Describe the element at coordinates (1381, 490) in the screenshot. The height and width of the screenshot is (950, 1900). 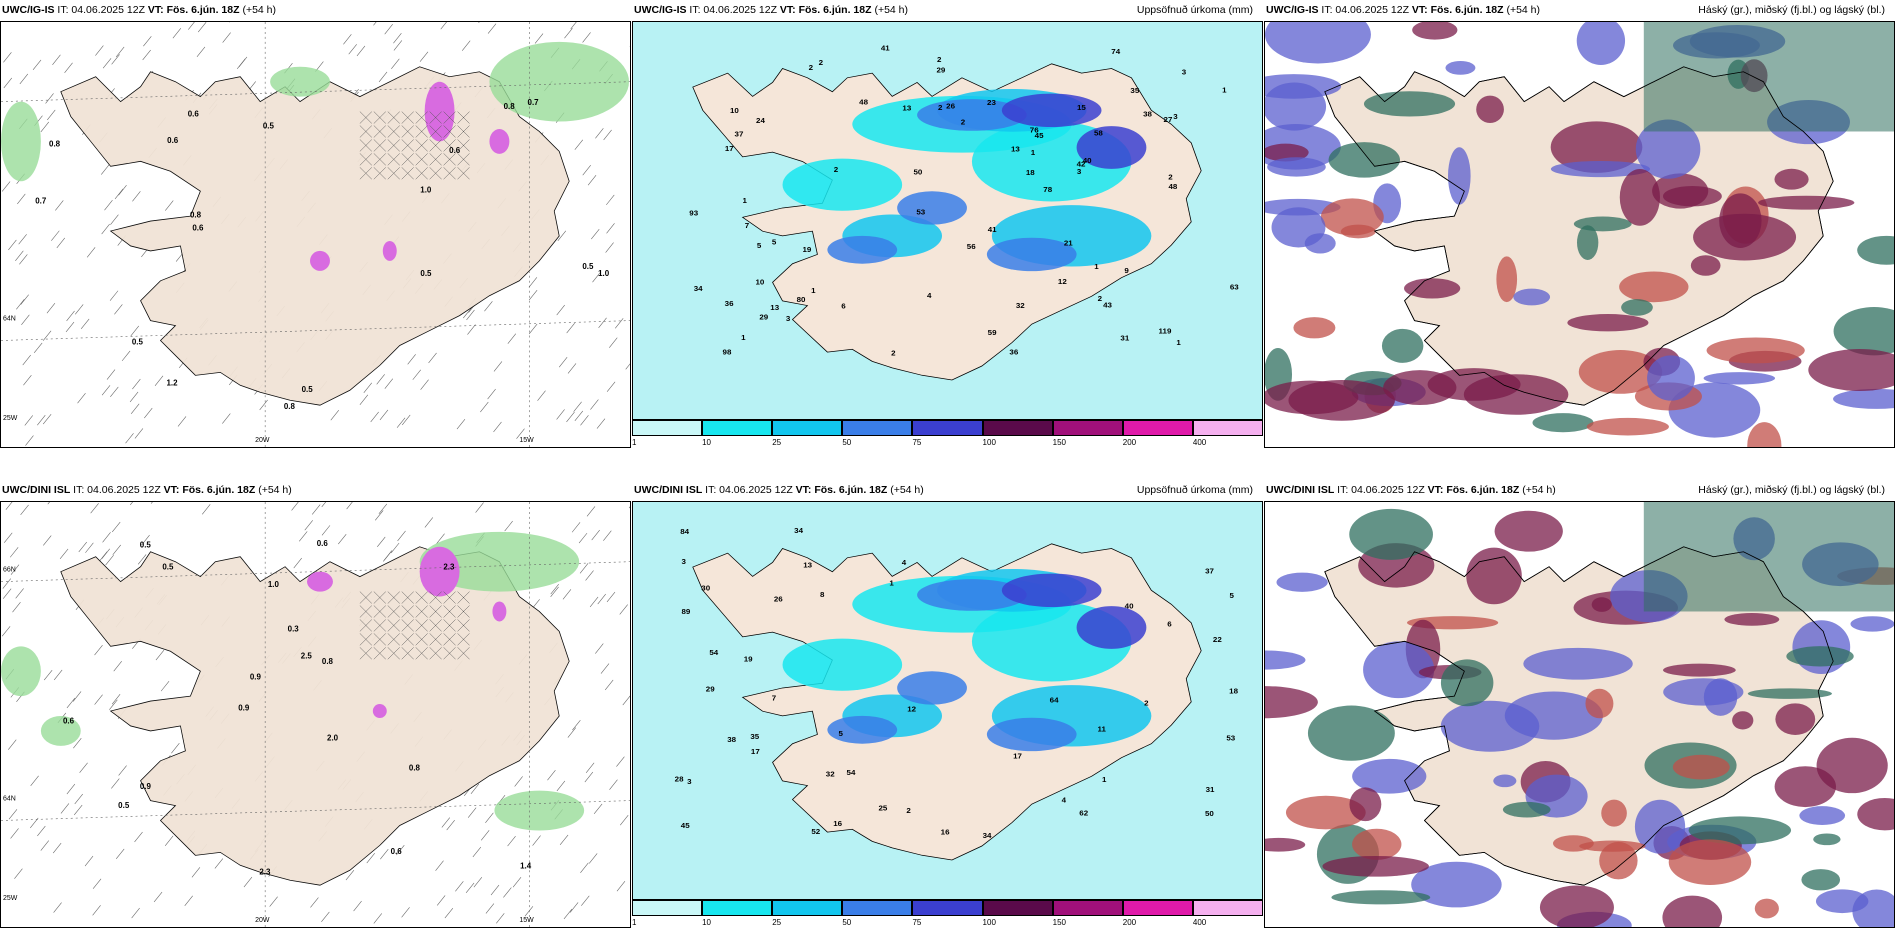
I see `init-time: IT: 04.06.2025 12Z` at that location.